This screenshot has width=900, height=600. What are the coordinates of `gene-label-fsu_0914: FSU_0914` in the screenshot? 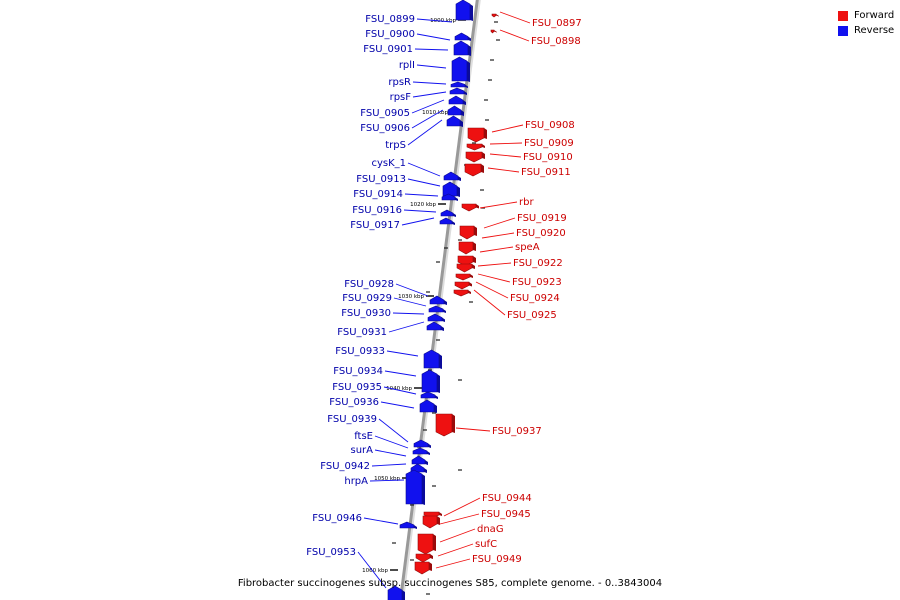 It's located at (378, 194).